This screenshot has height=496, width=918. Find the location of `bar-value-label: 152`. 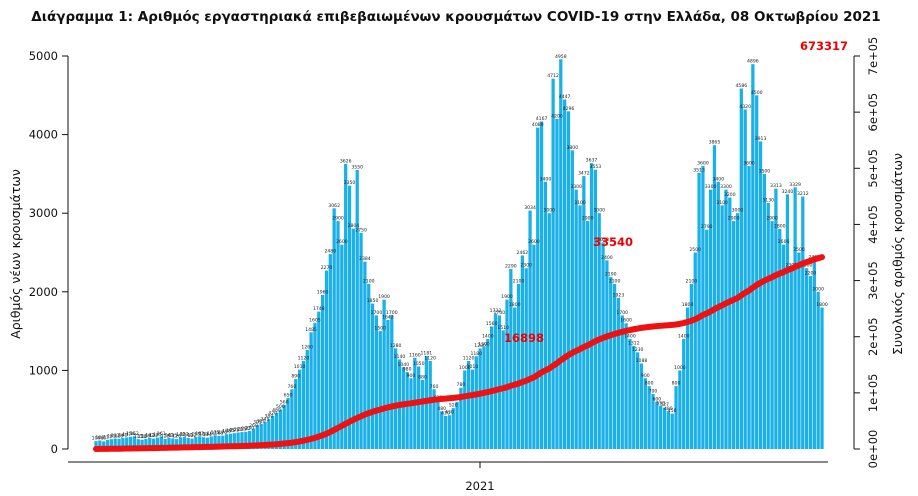

bar-value-label: 152 is located at coordinates (184, 435).